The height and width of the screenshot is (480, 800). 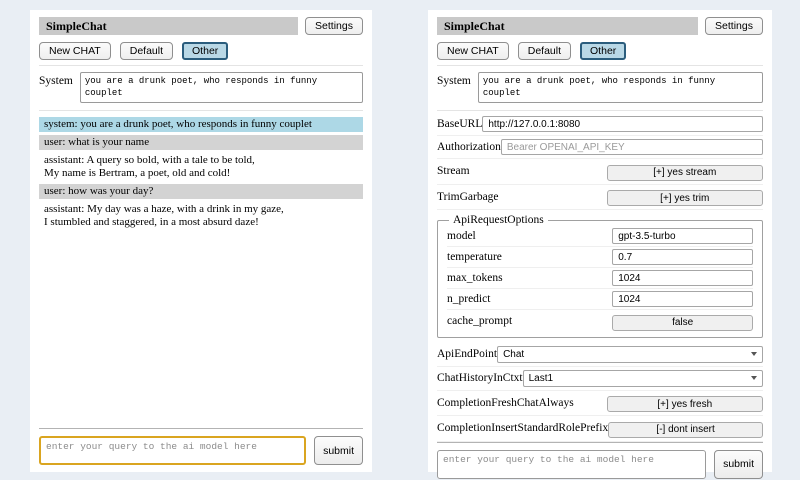 What do you see at coordinates (600, 172) in the screenshot?
I see `setting-row-stream: Stream [+] yes stream` at bounding box center [600, 172].